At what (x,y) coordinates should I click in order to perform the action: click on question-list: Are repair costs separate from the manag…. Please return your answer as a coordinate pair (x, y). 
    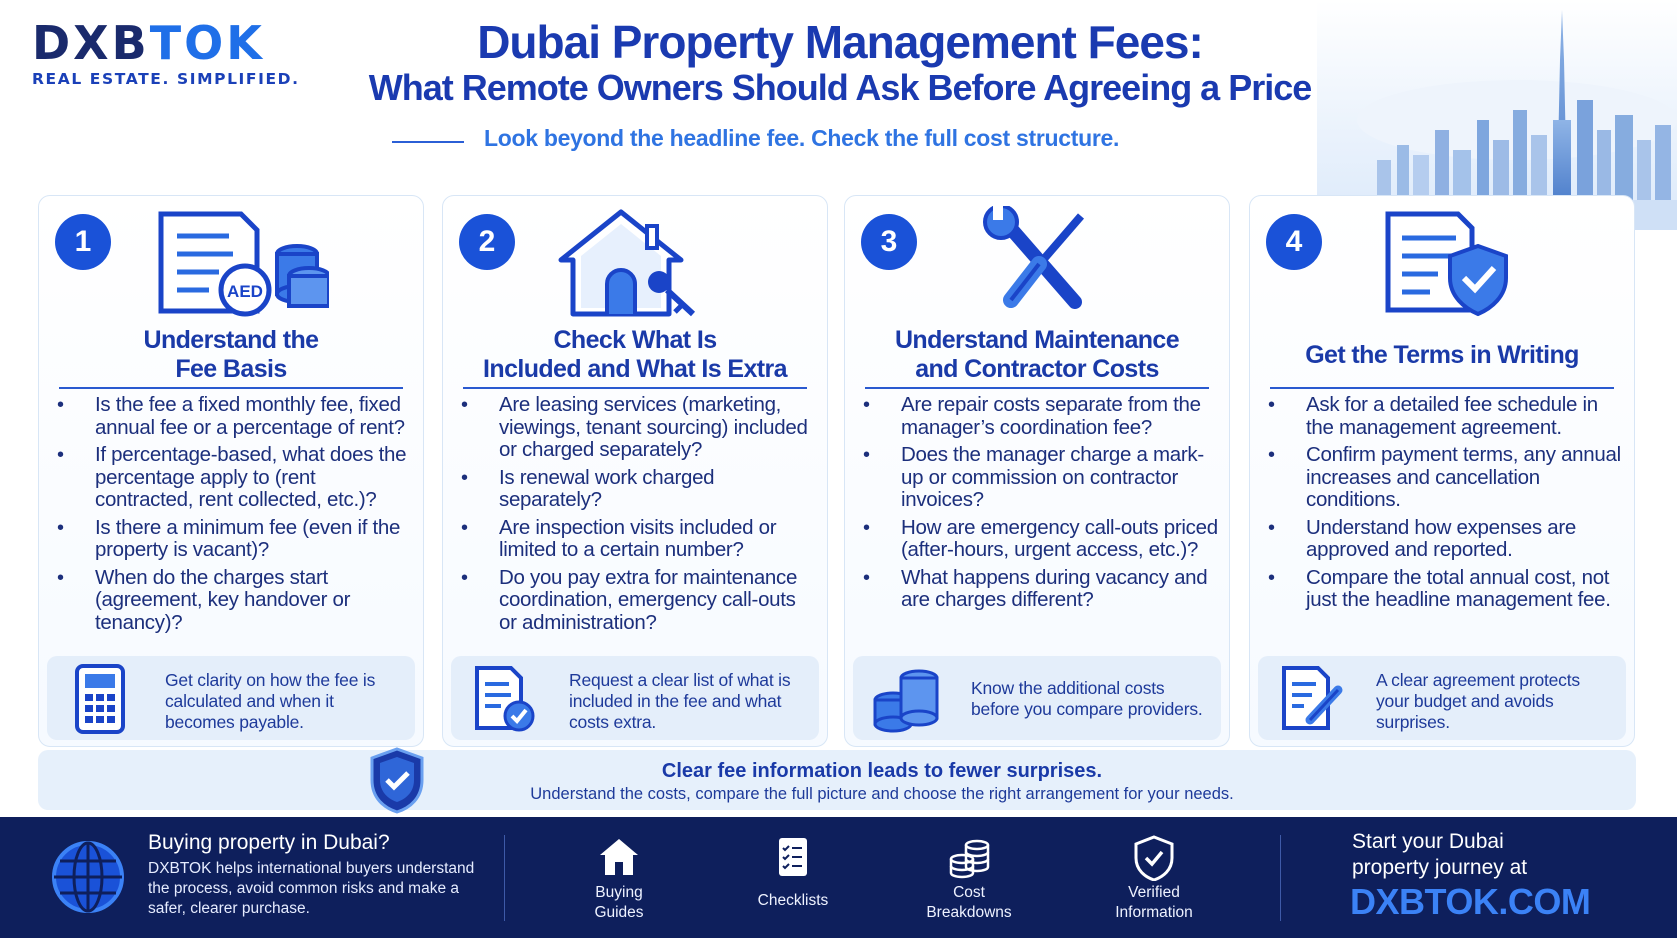
    Looking at the image, I should click on (1041, 505).